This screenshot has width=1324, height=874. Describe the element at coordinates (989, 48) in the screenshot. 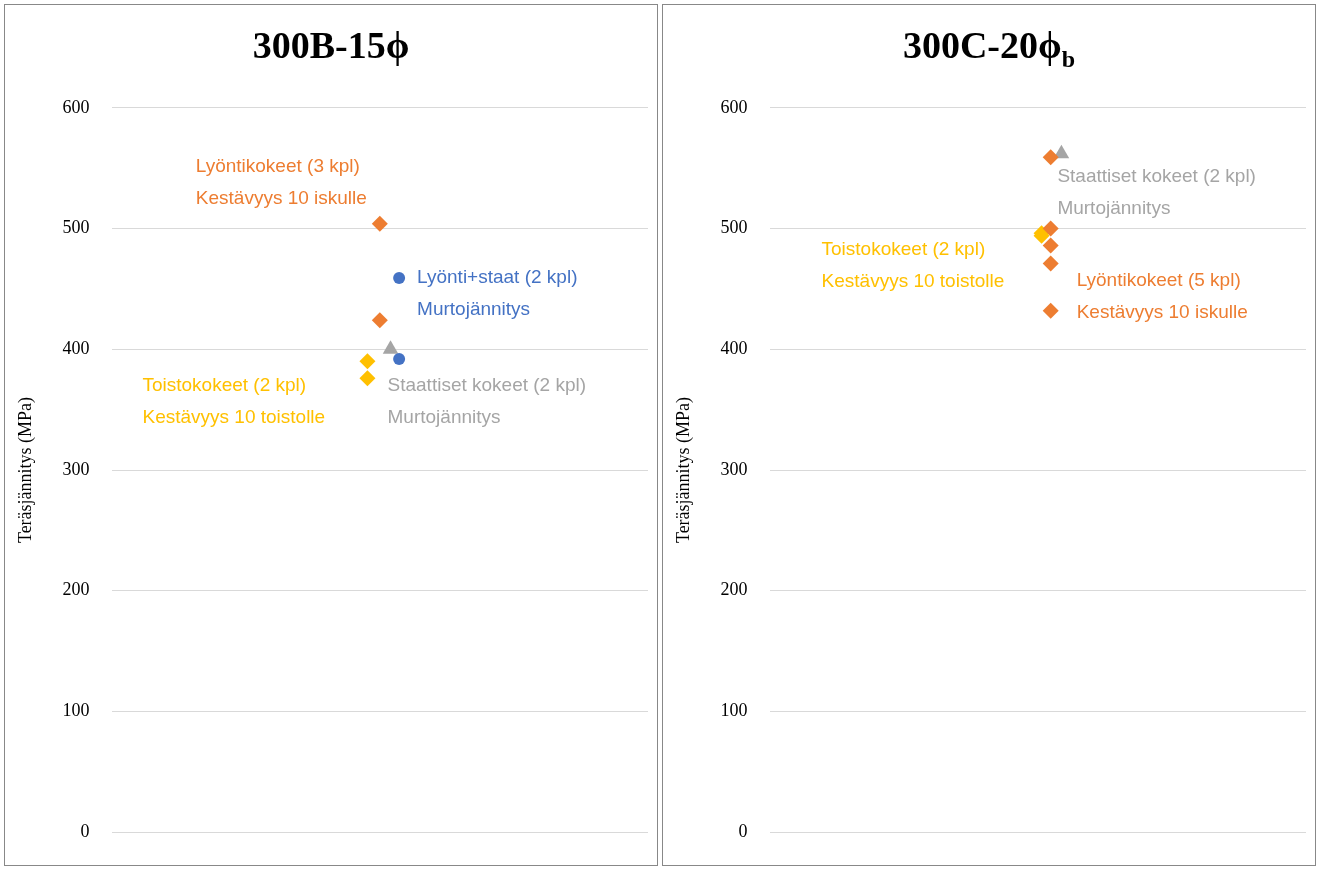

I see `chart-title: 300C-20ϕ$_{b}$` at that location.